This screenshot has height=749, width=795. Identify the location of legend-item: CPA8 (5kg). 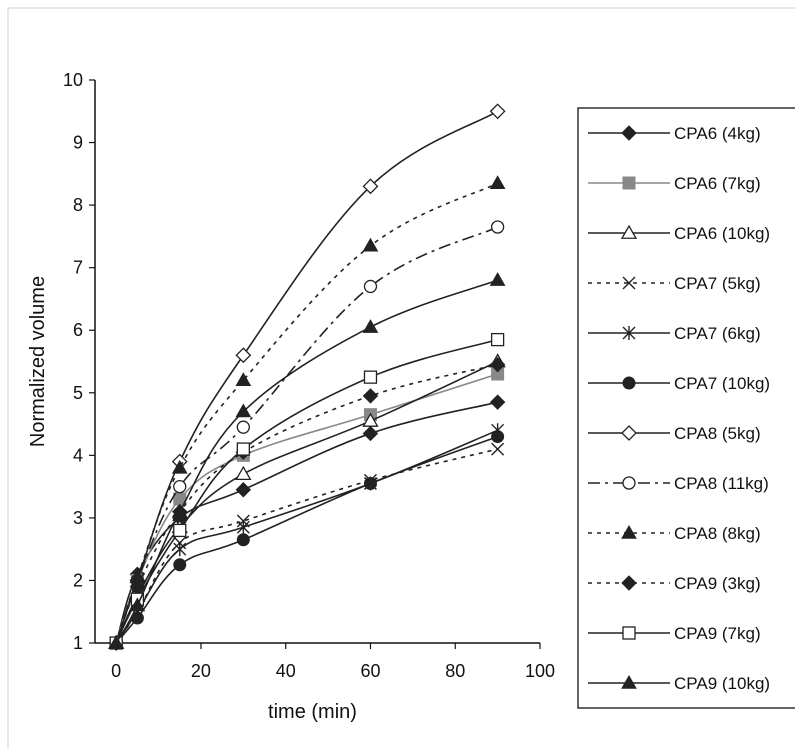
(674, 433).